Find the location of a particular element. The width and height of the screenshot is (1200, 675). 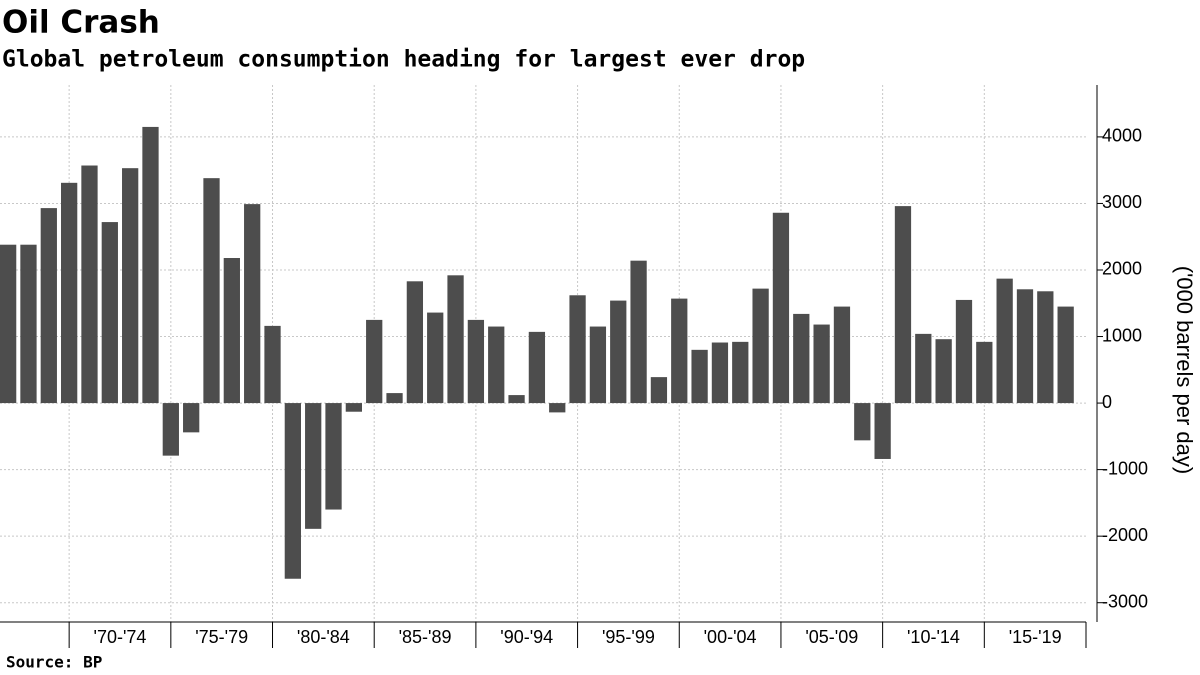

x-tick-label: '00-'04 is located at coordinates (730, 637).